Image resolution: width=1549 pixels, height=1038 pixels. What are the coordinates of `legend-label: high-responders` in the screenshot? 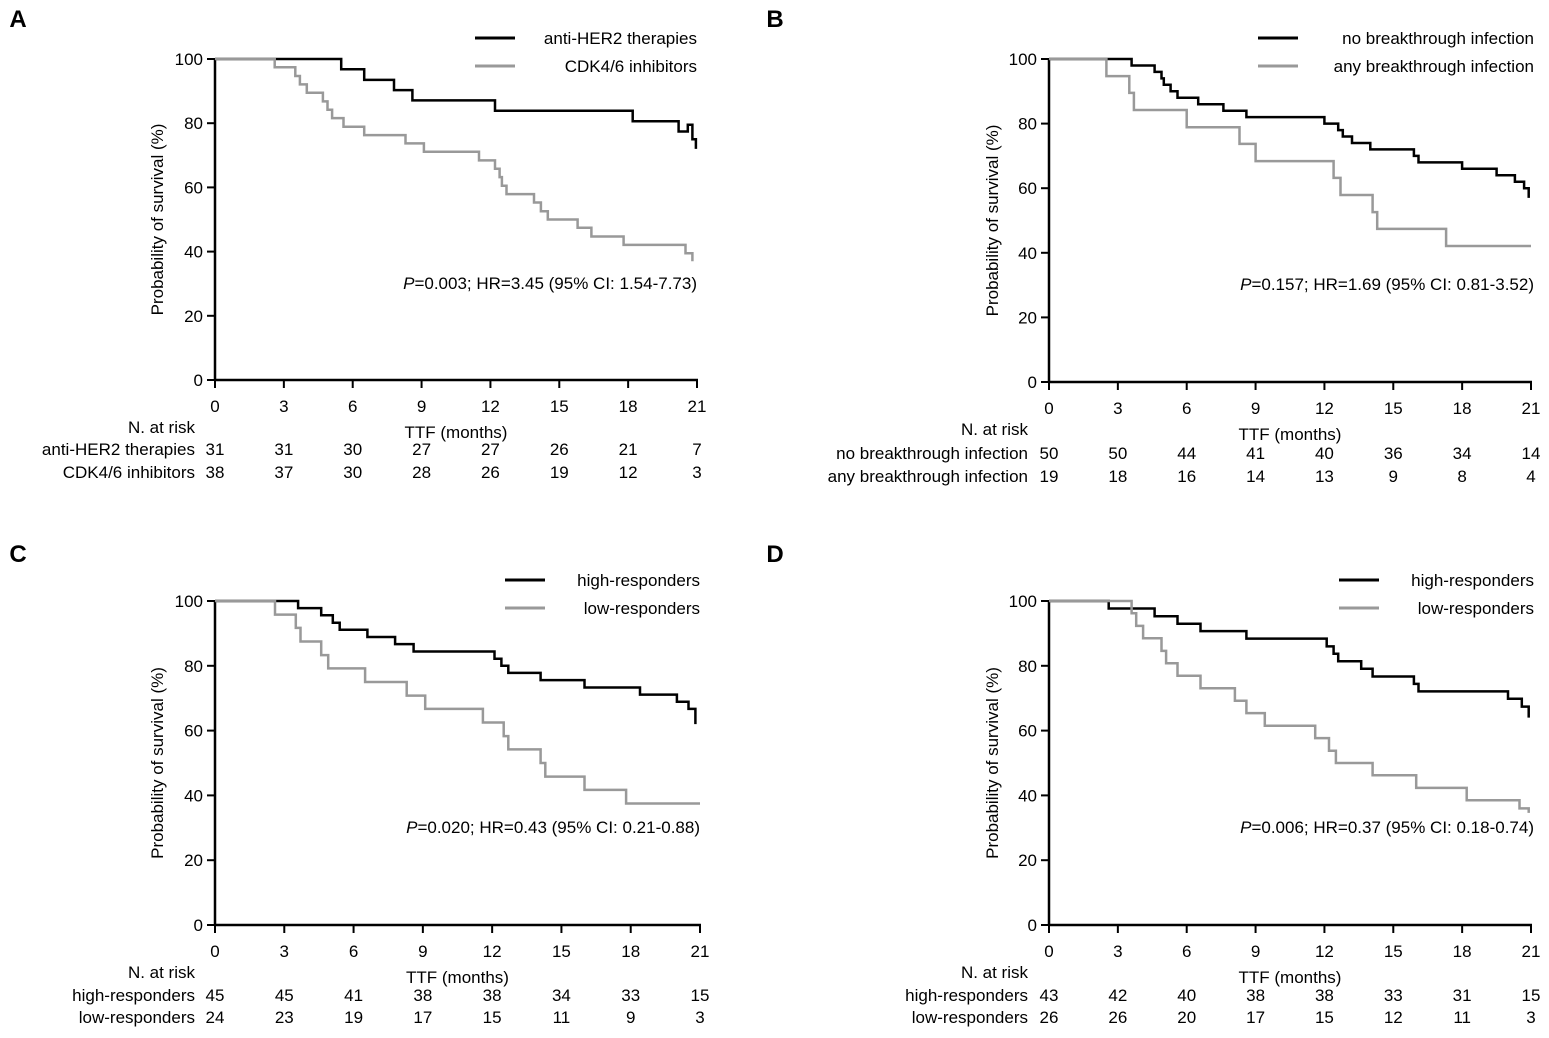 It's located at (1472, 580).